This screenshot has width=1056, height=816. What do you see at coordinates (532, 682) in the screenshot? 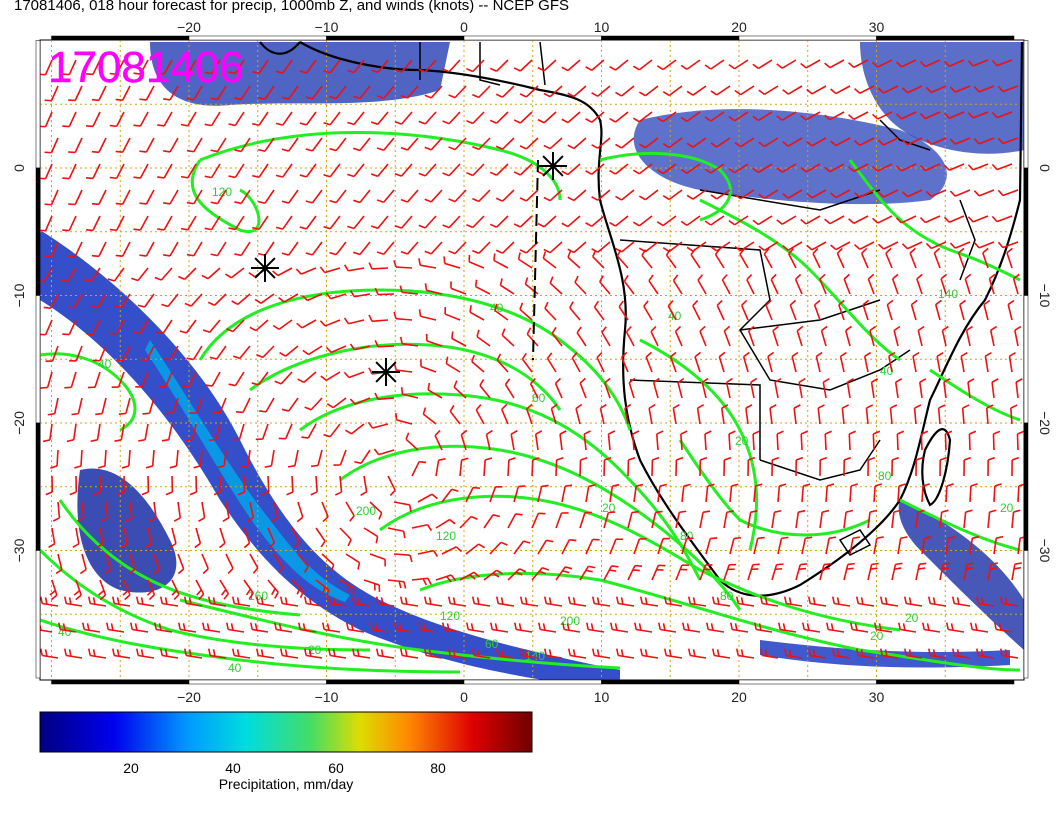
I see `axis-bar-bottom` at bounding box center [532, 682].